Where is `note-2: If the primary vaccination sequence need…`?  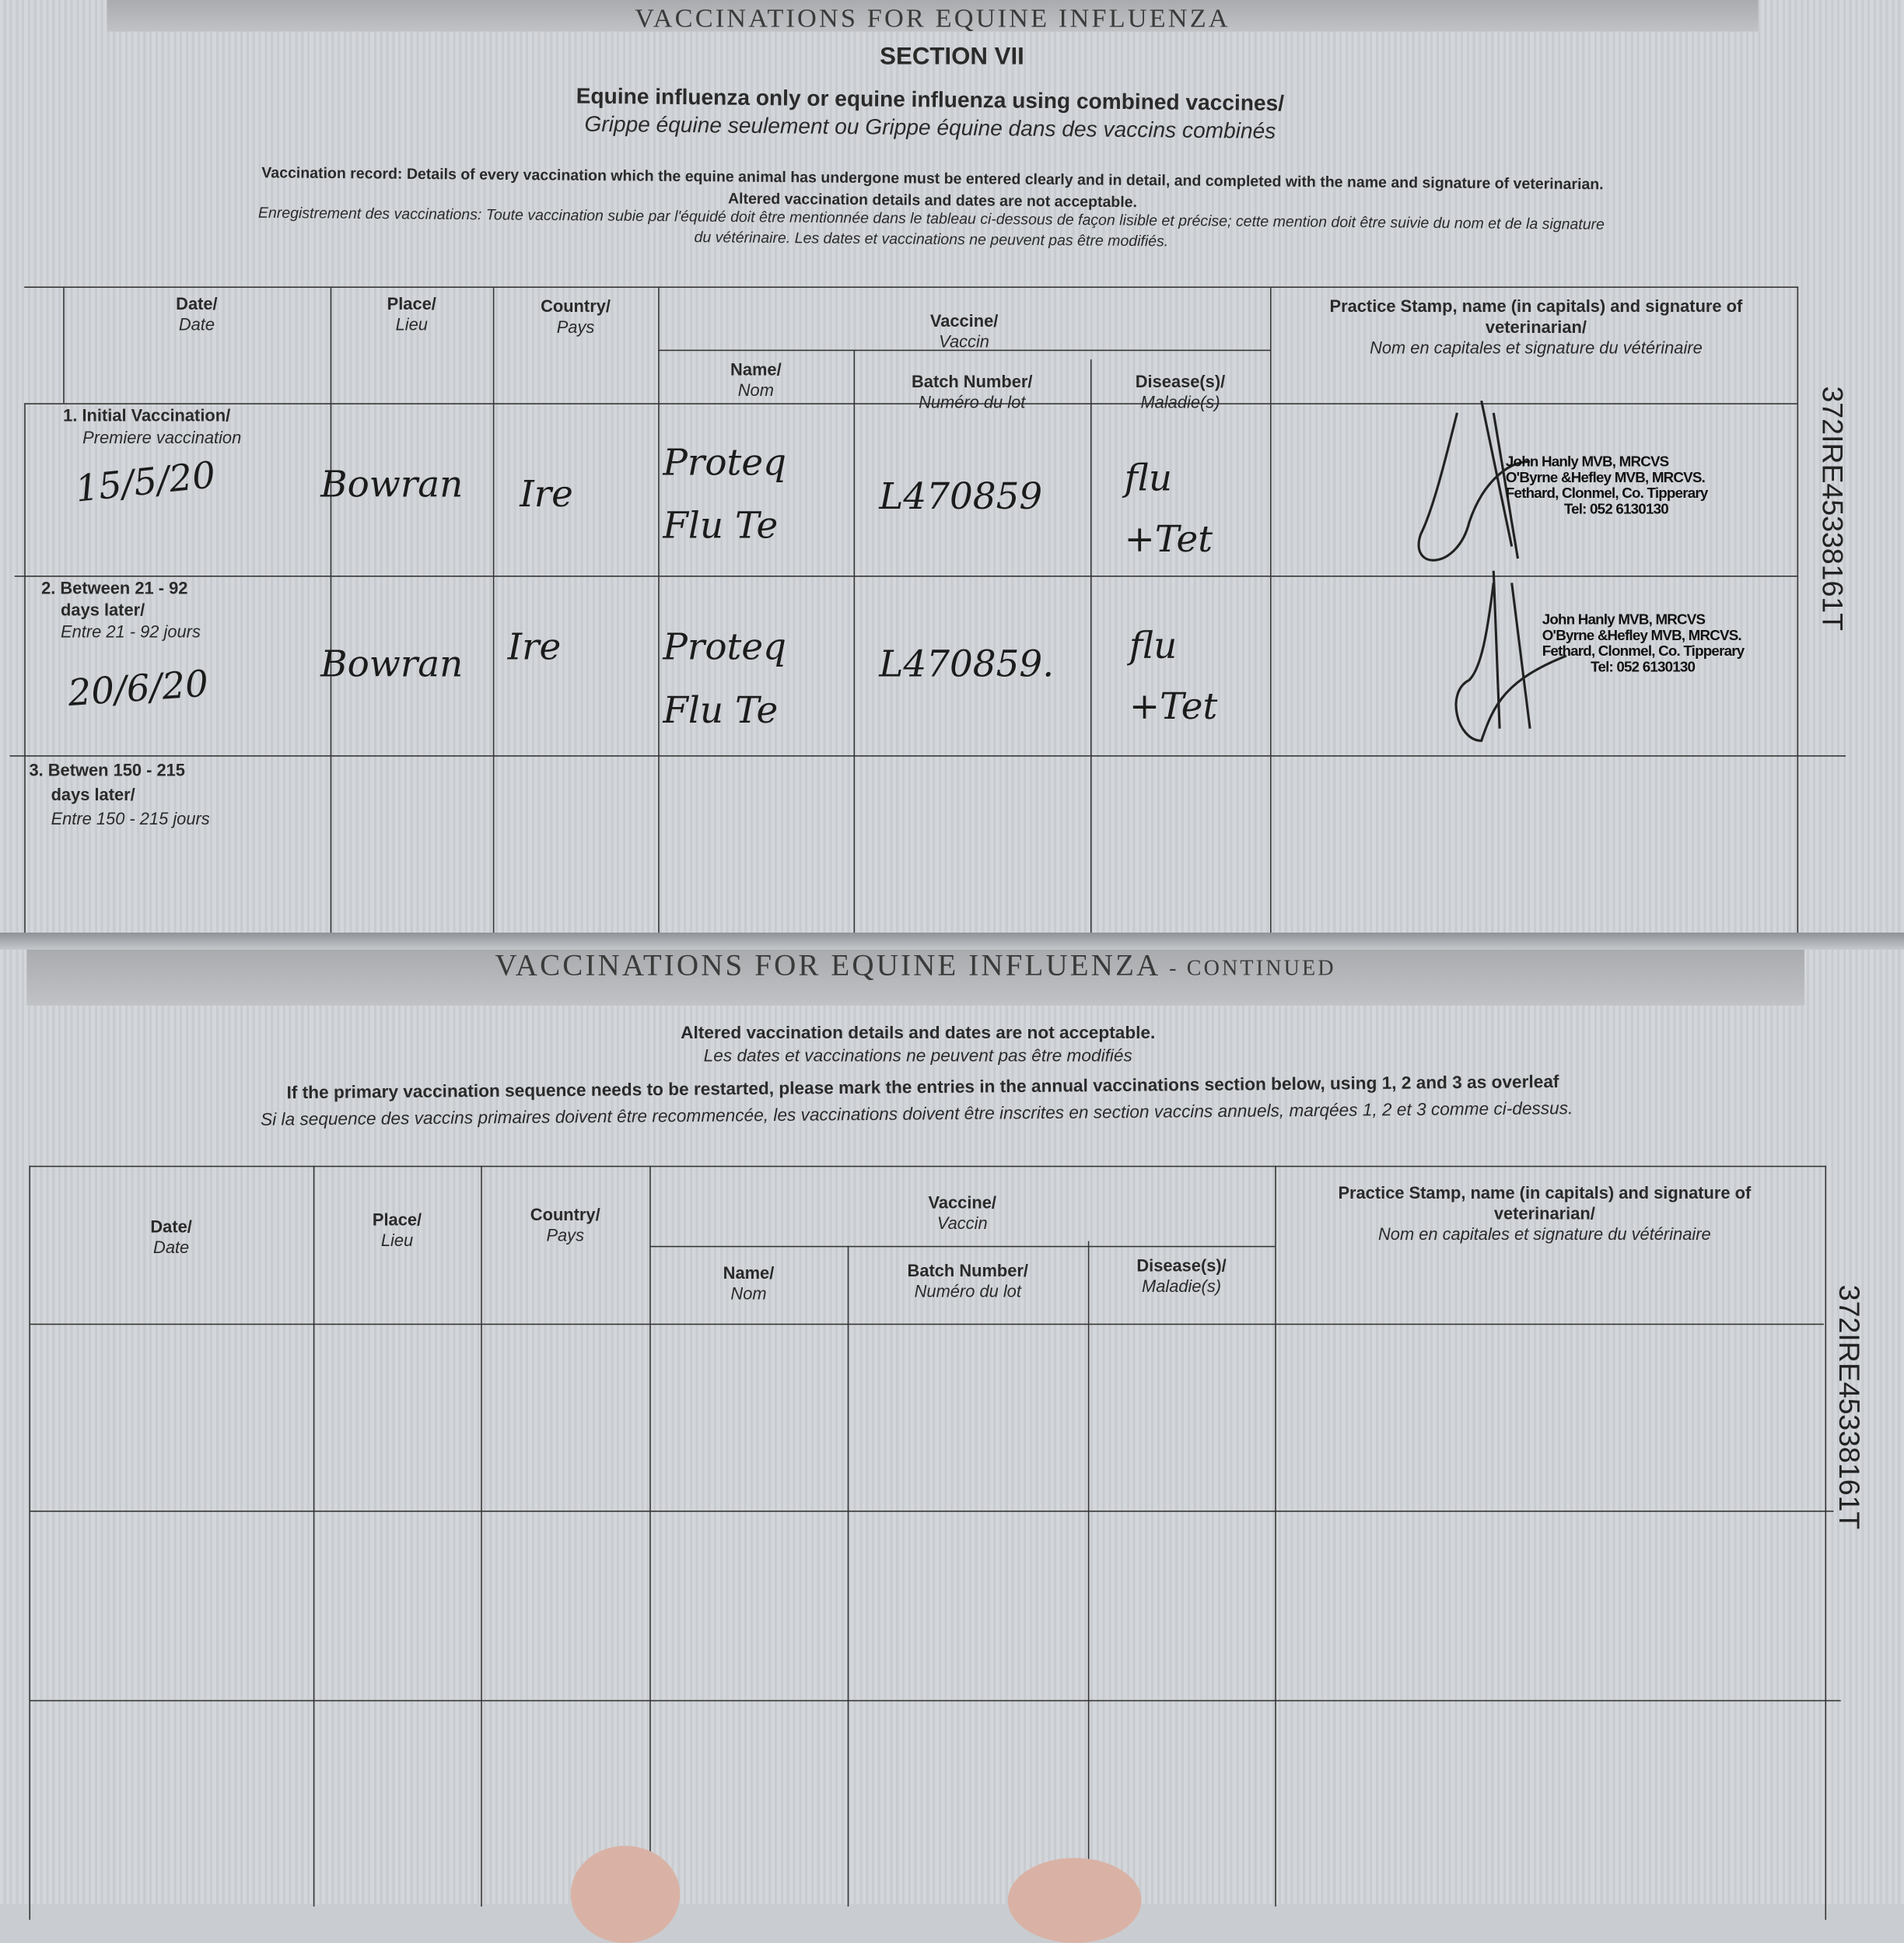 note-2: If the primary vaccination sequence need… is located at coordinates (923, 1088).